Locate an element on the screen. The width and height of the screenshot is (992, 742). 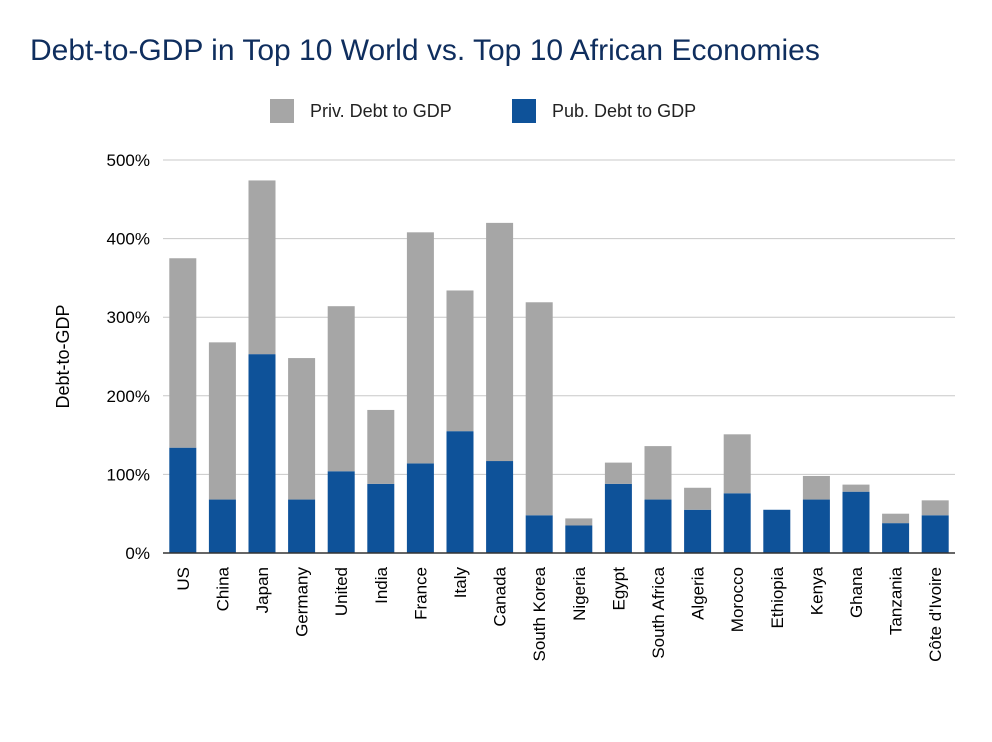
x-tick-label: Nigeria is located at coordinates (579, 593).